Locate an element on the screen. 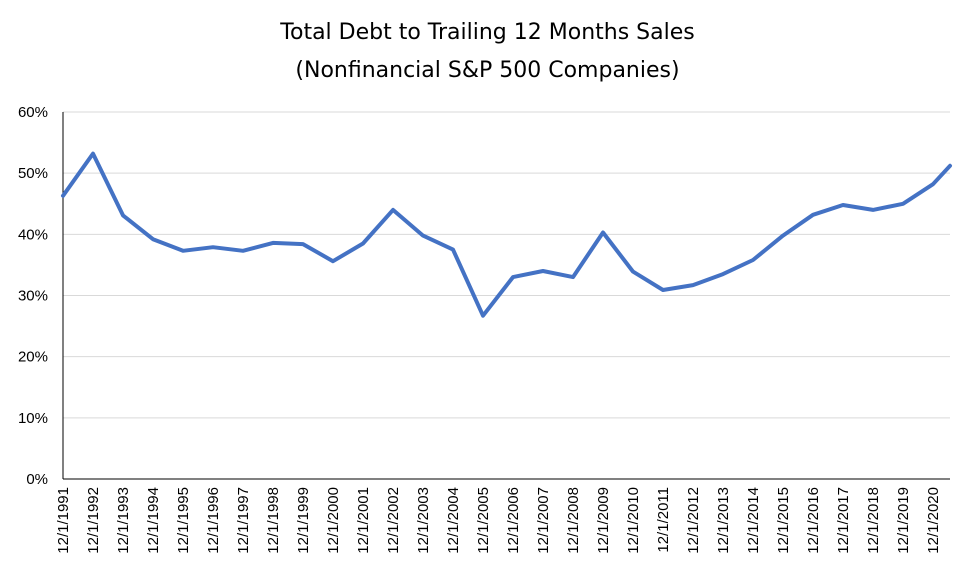 The height and width of the screenshot is (585, 975). x-tick-label: 12/1/1996 is located at coordinates (213, 520).